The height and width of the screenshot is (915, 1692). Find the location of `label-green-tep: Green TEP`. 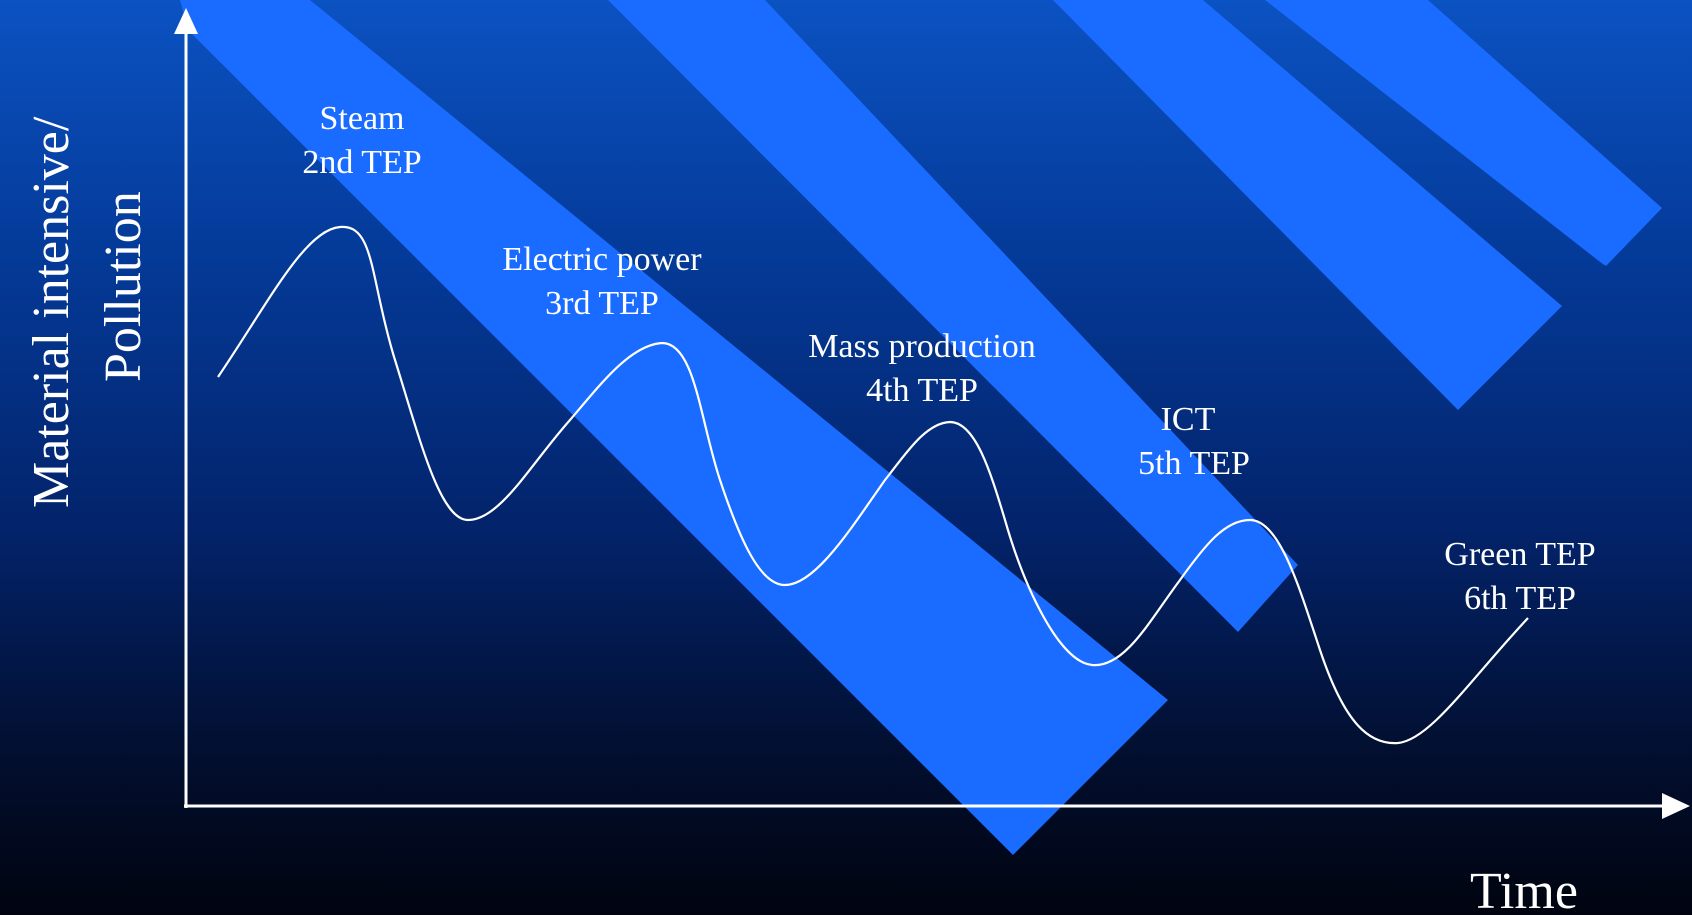

label-green-tep: Green TEP is located at coordinates (1519, 554).